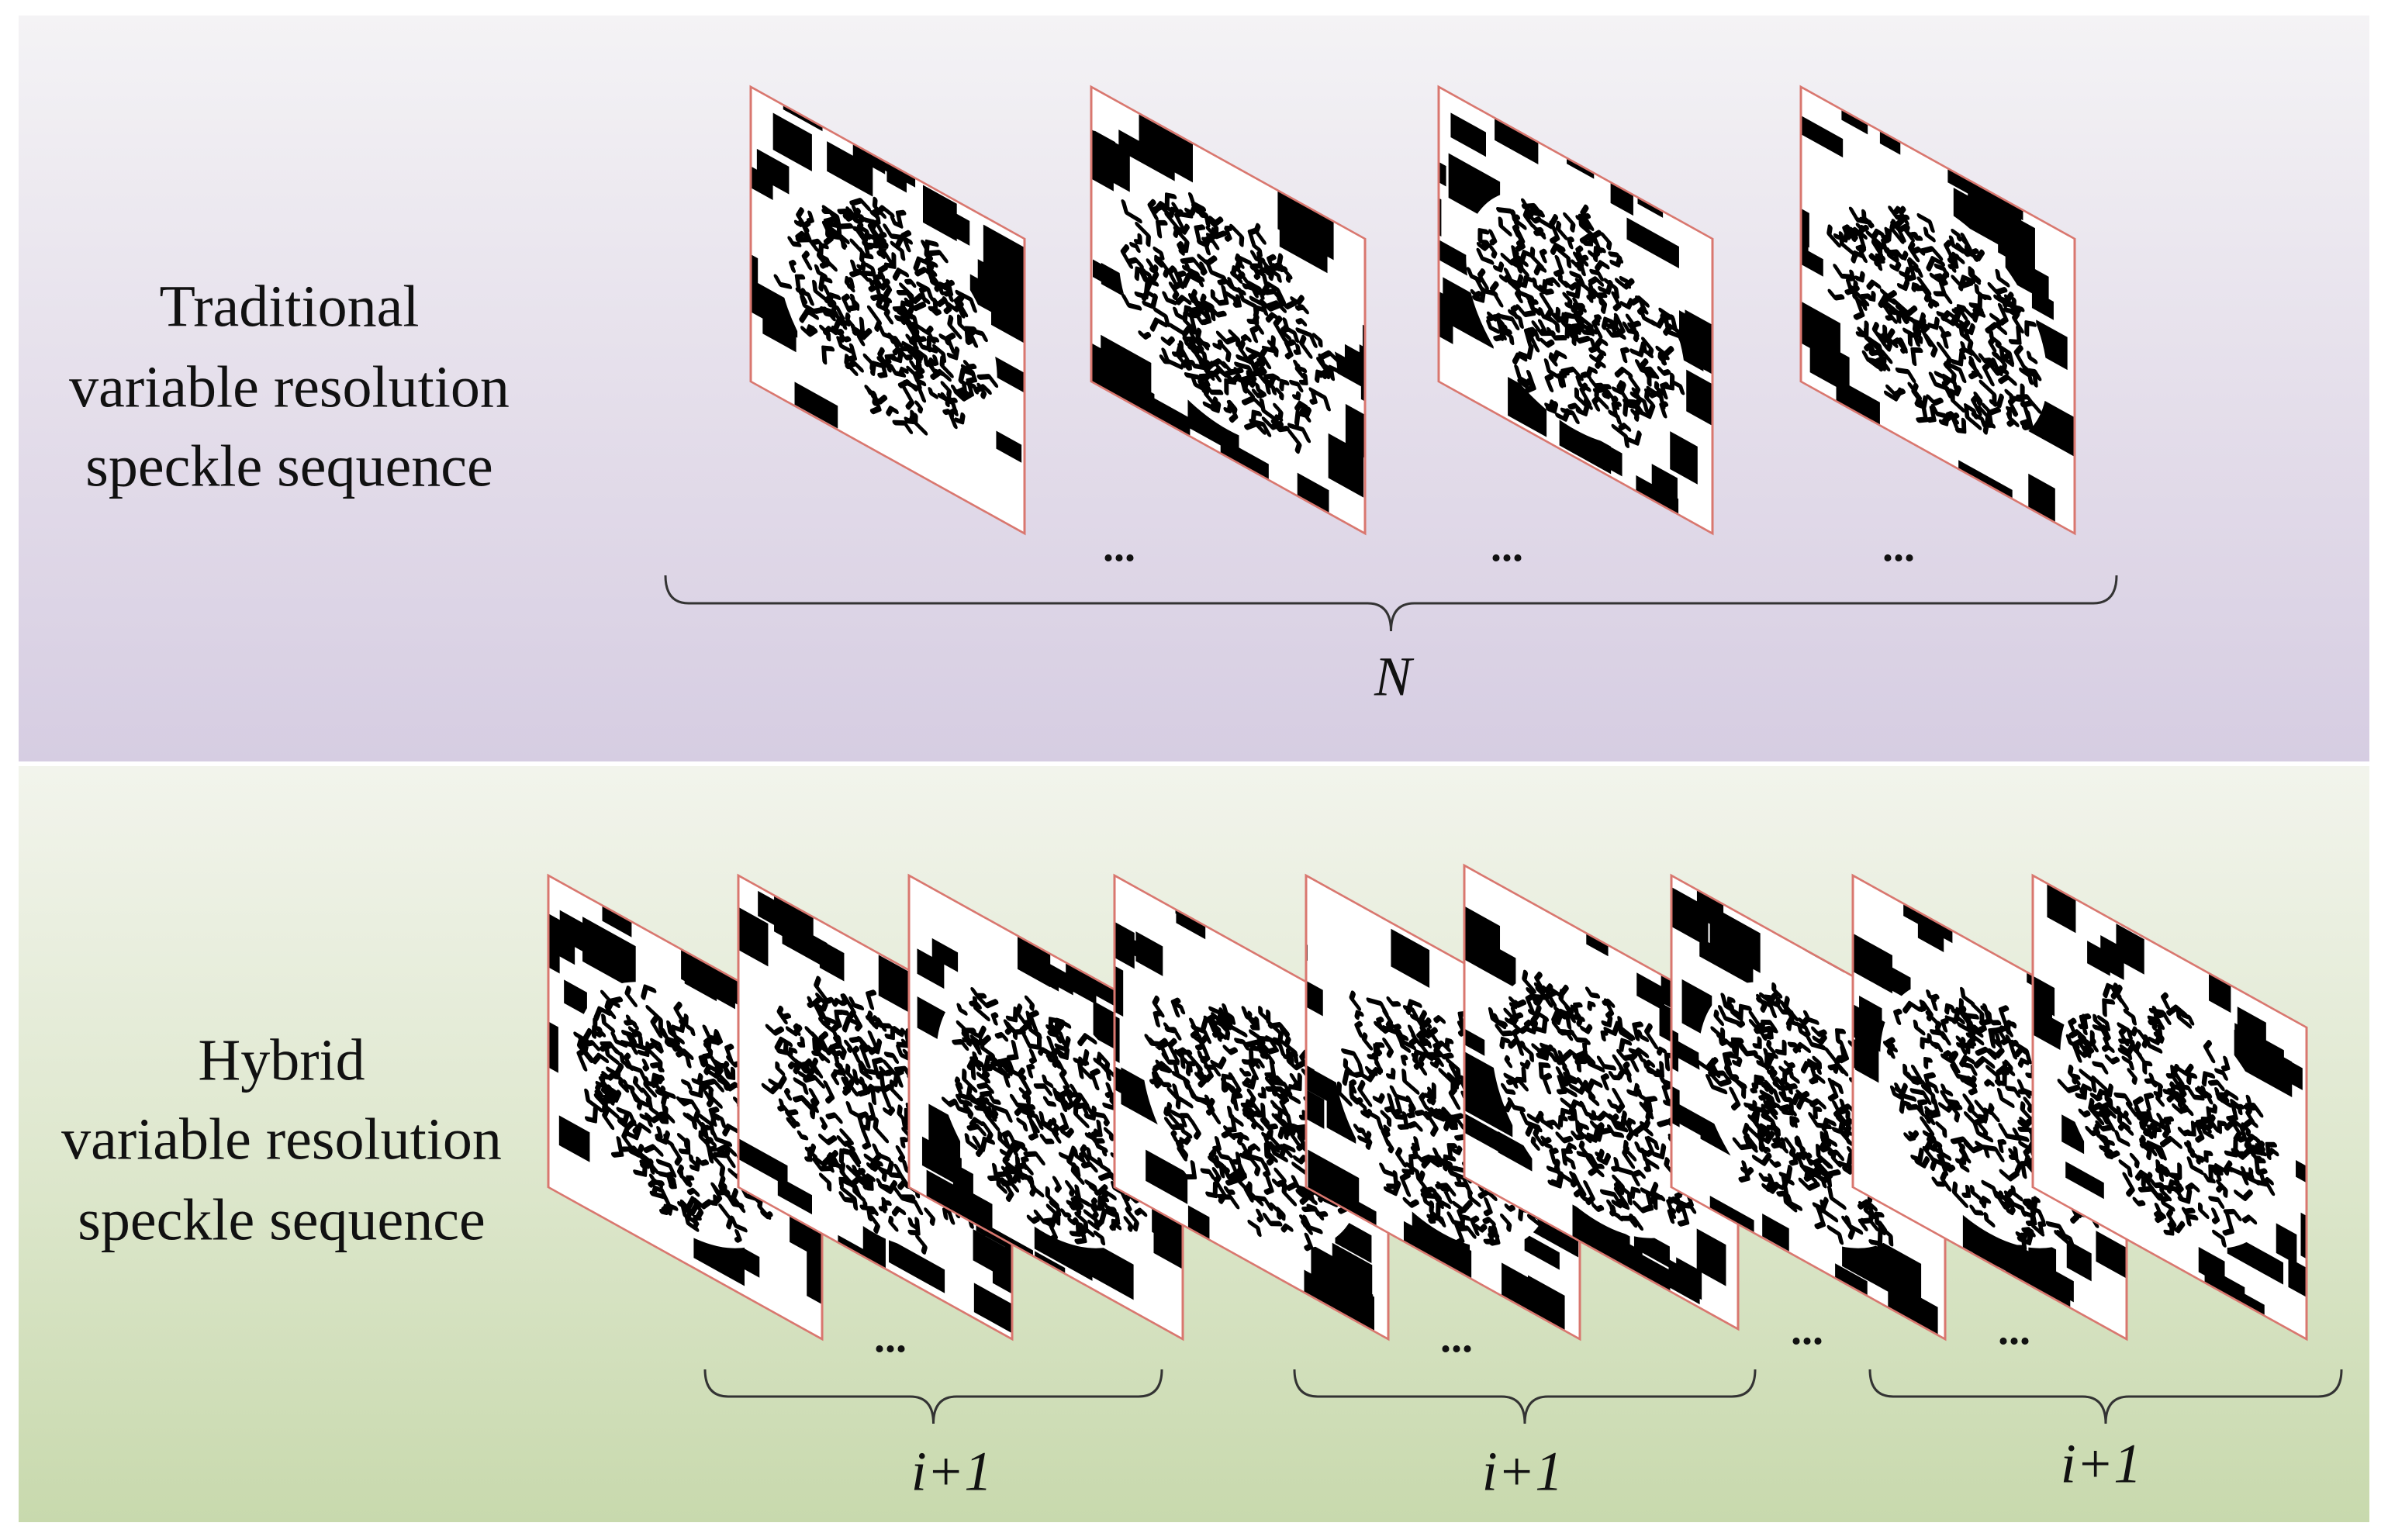 This screenshot has height=1540, width=2388. I want to click on brace-label: N, so click(1395, 677).